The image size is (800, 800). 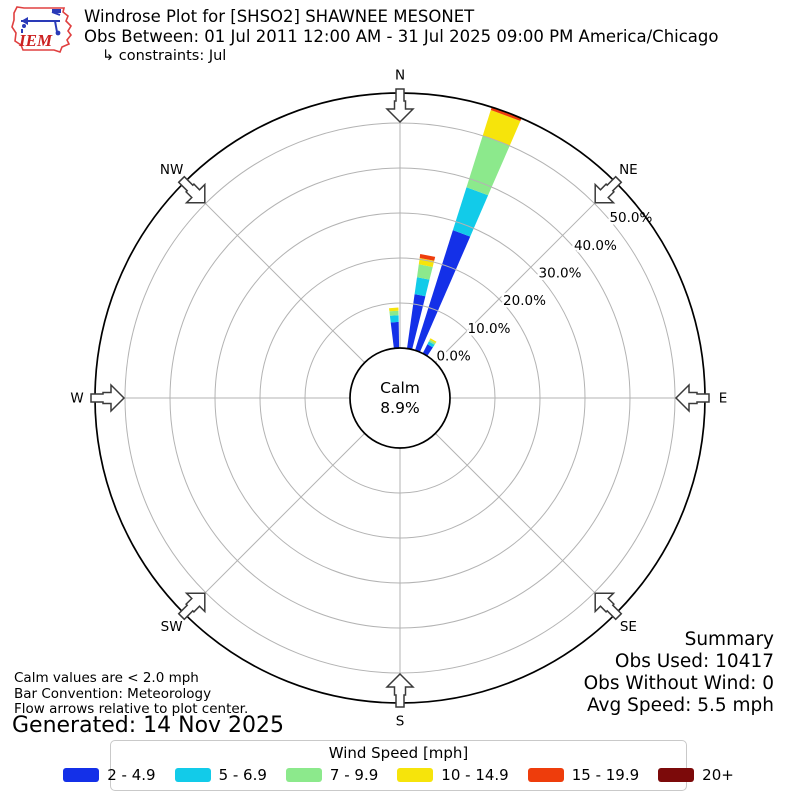 What do you see at coordinates (723, 399) in the screenshot?
I see `compass-label-e: E` at bounding box center [723, 399].